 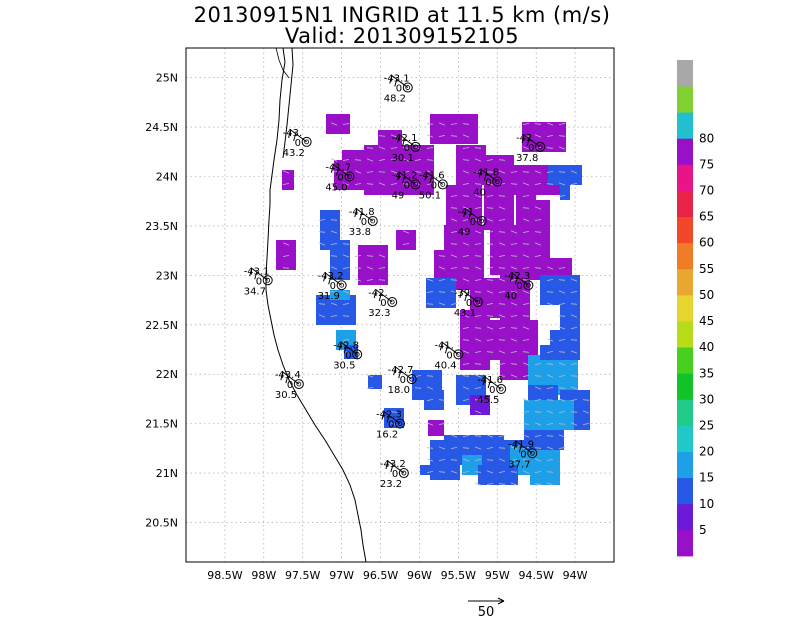 I want to click on colorbar-label: 60, so click(x=706, y=243).